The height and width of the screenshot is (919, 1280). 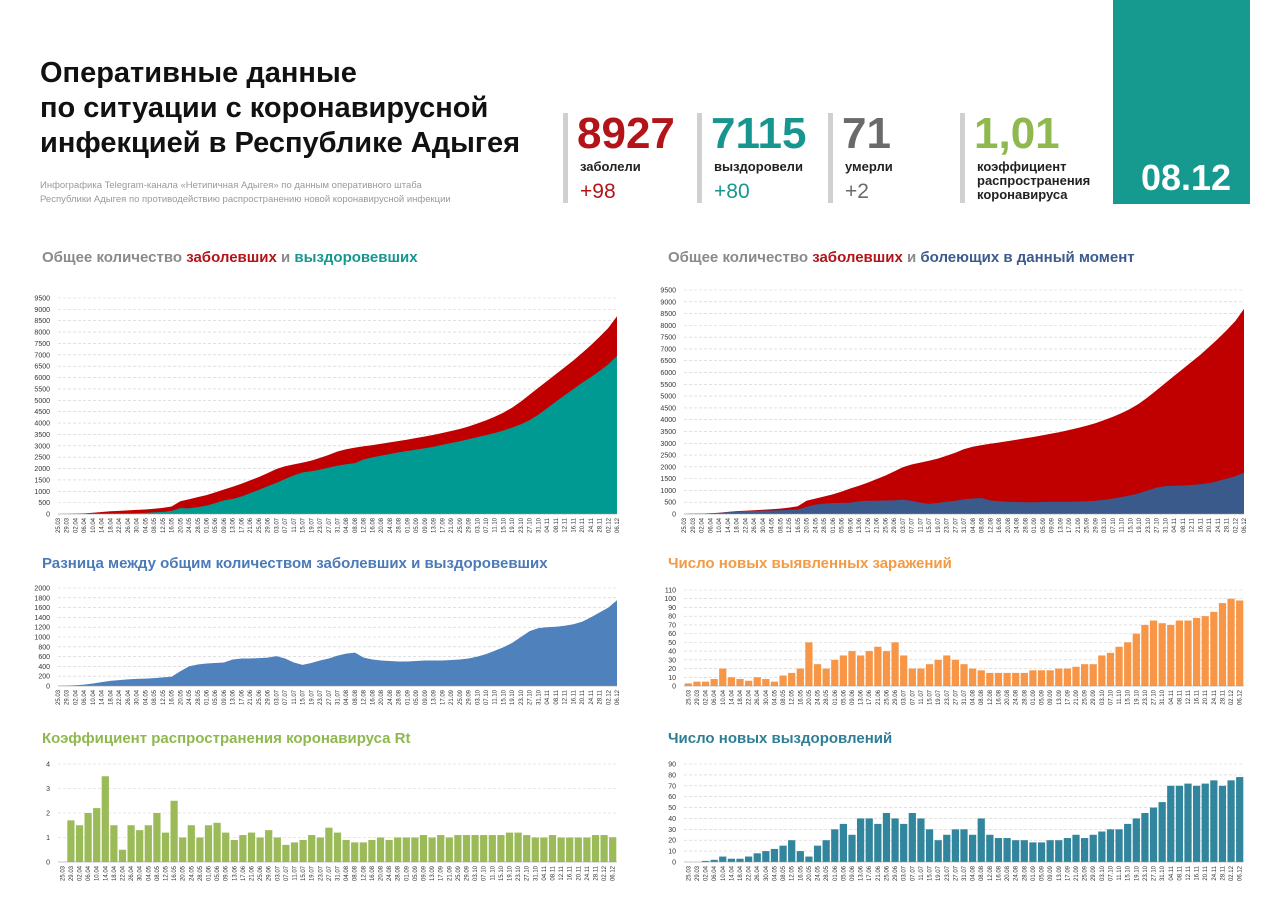 What do you see at coordinates (190, 697) in the screenshot?
I see `x-tick-label: 24.05` at bounding box center [190, 697].